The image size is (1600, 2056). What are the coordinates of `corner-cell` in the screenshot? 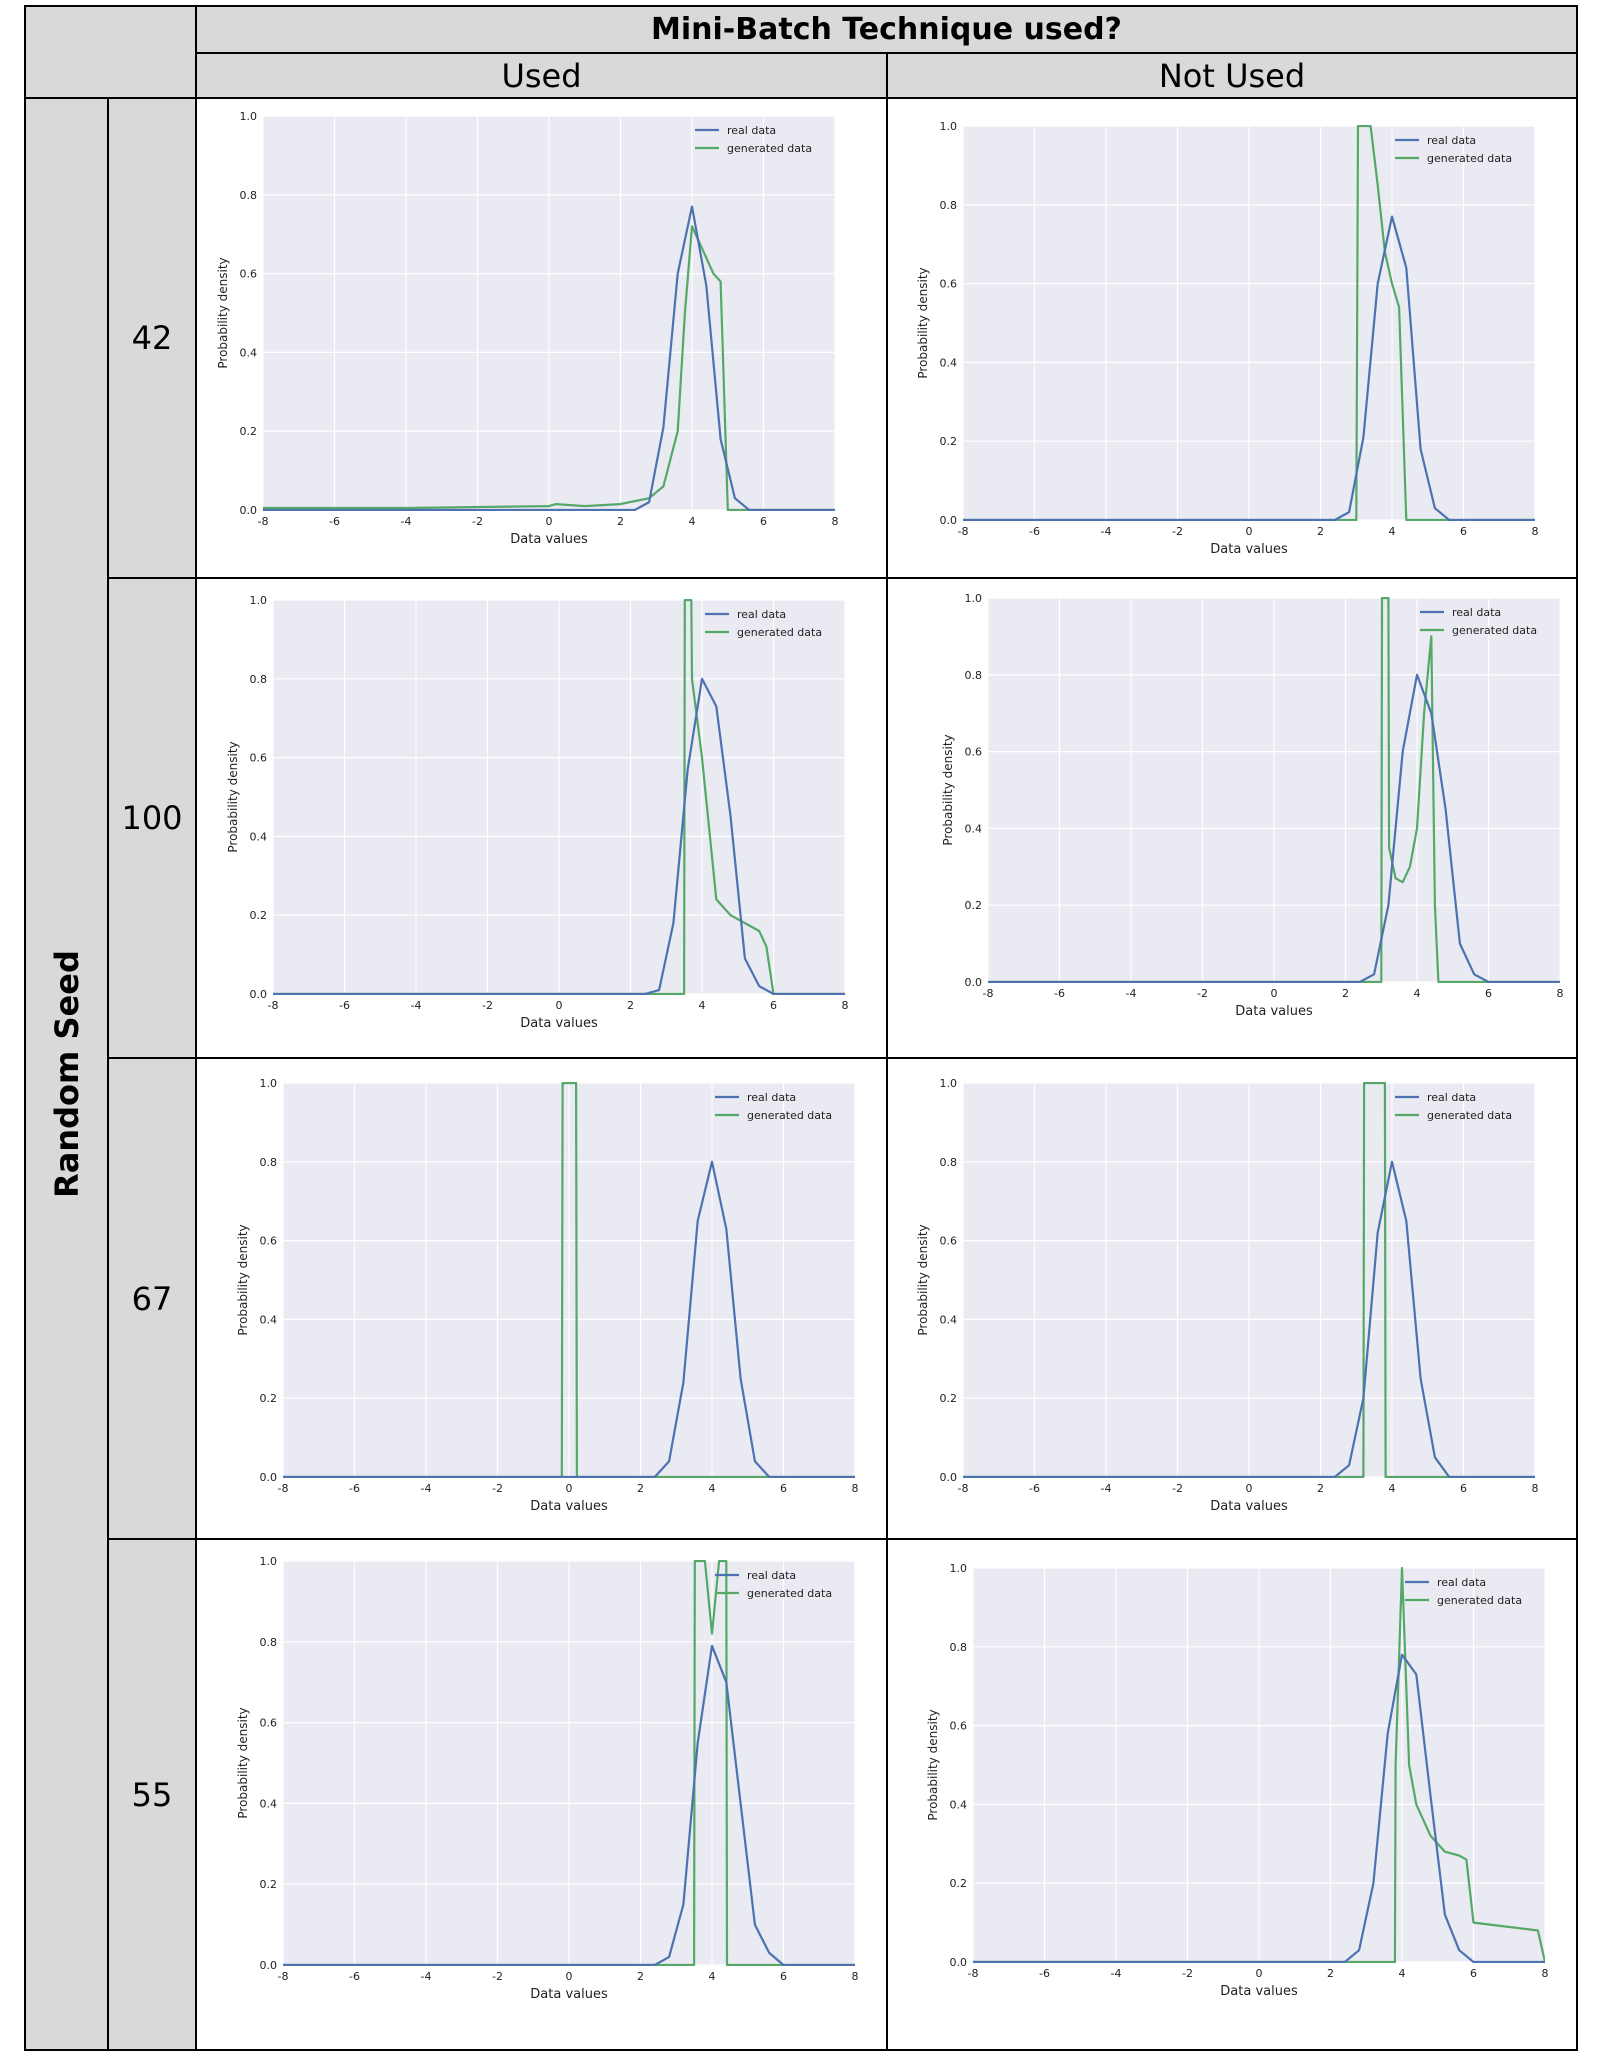 It's located at (110, 52).